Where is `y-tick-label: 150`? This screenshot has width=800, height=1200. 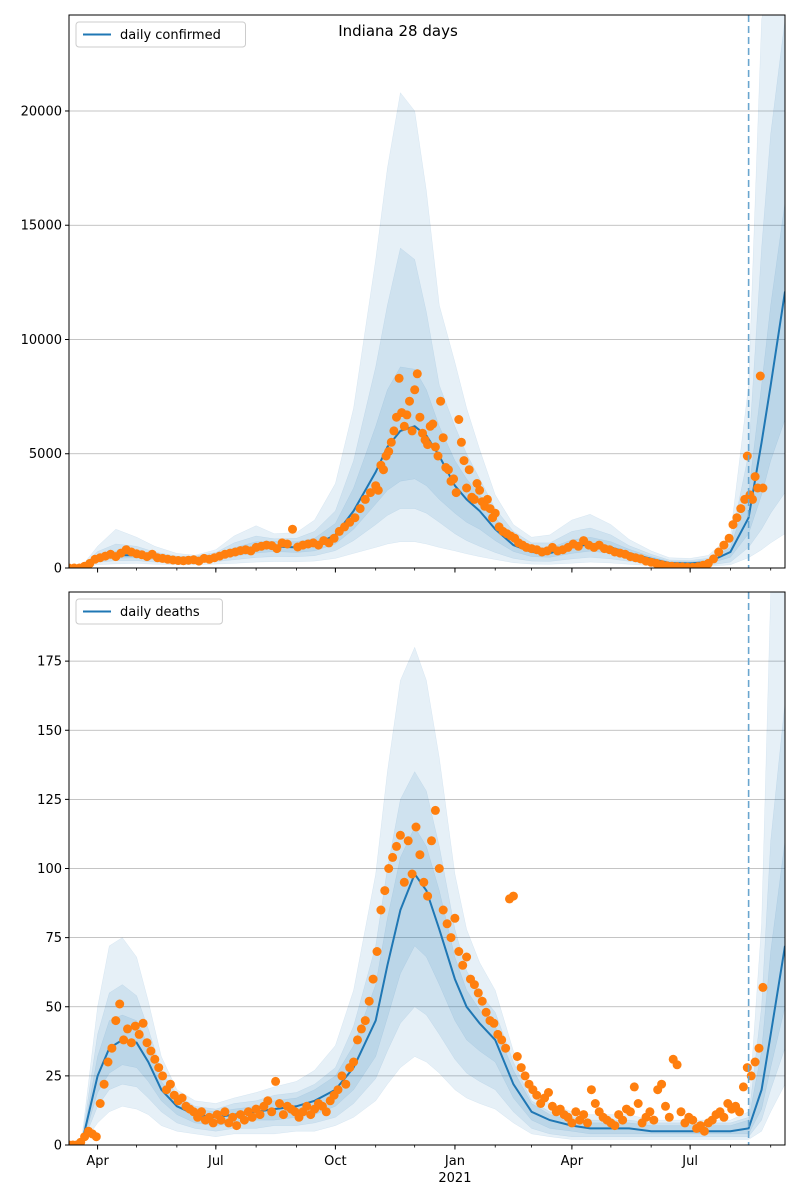
y-tick-label: 150 is located at coordinates (49, 731).